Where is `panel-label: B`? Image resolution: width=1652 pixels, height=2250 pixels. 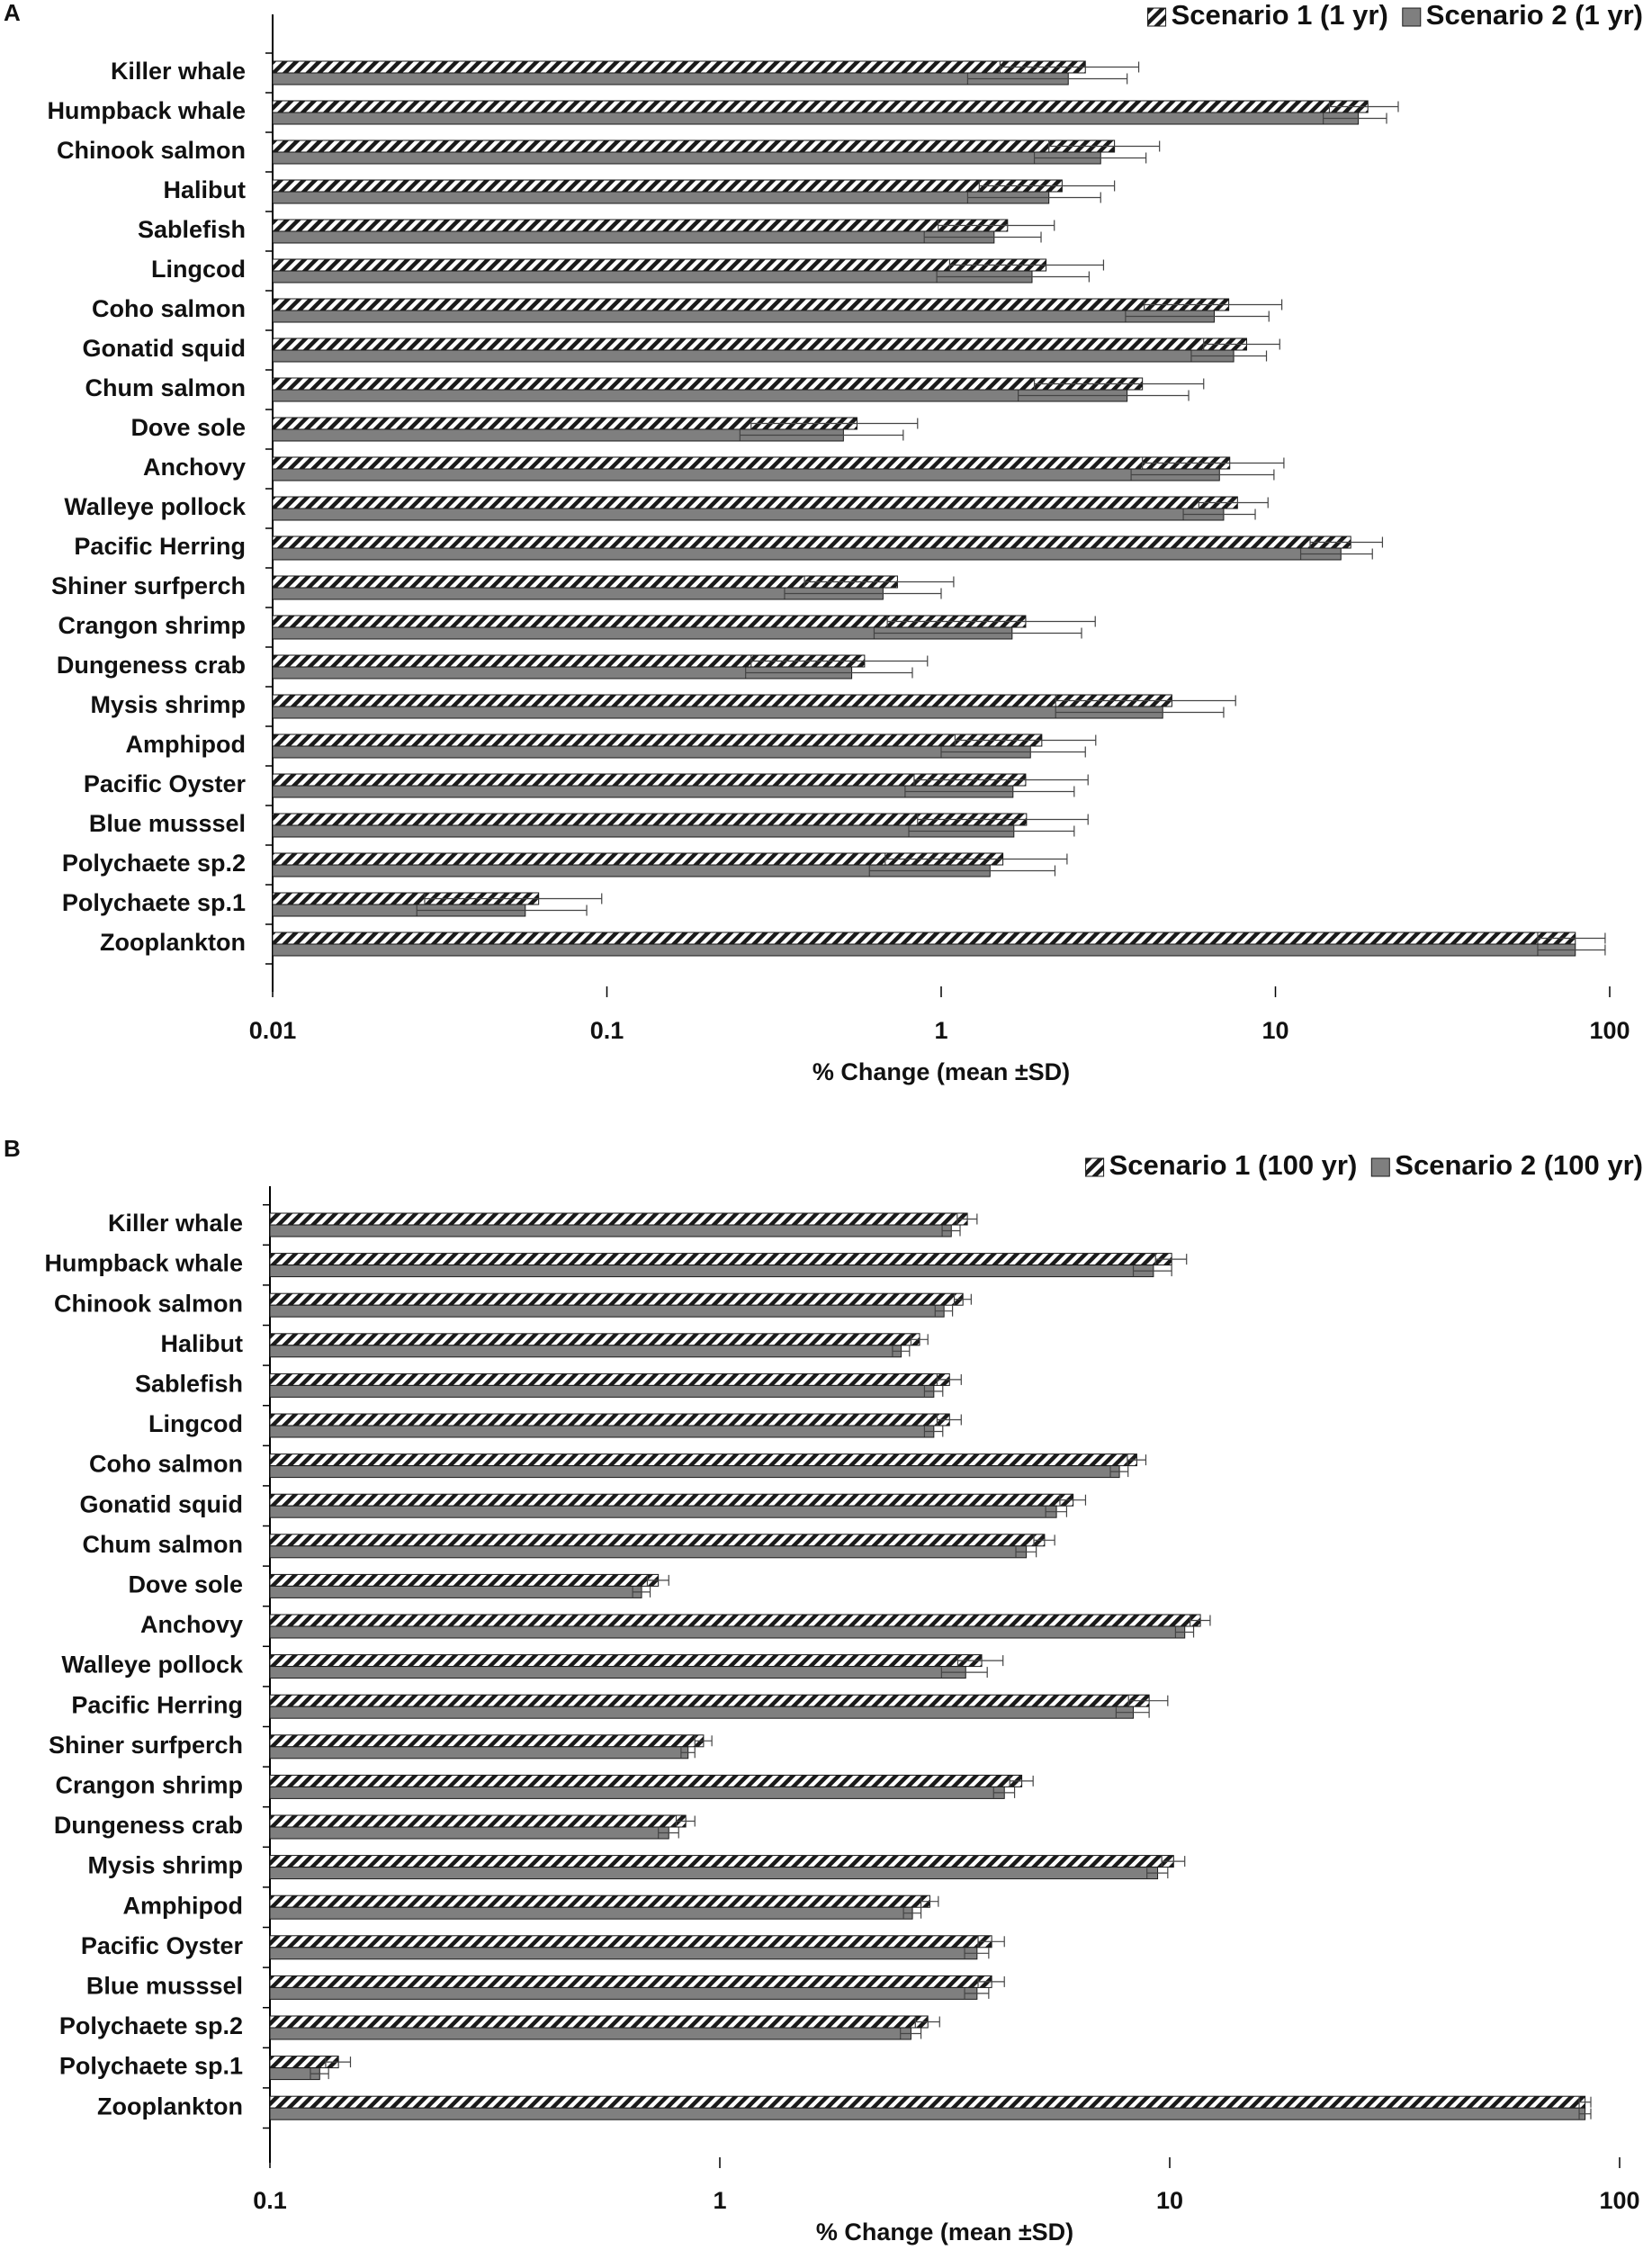
panel-label: B is located at coordinates (12, 1148).